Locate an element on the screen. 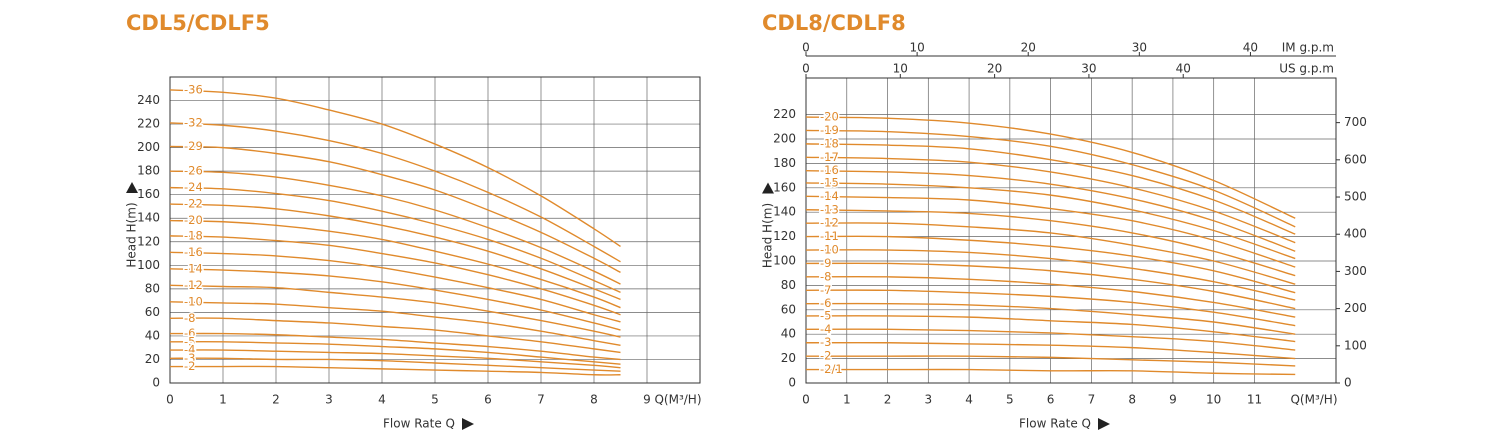 This screenshot has height=433, width=1500. x-tick-label: 0 is located at coordinates (170, 400).